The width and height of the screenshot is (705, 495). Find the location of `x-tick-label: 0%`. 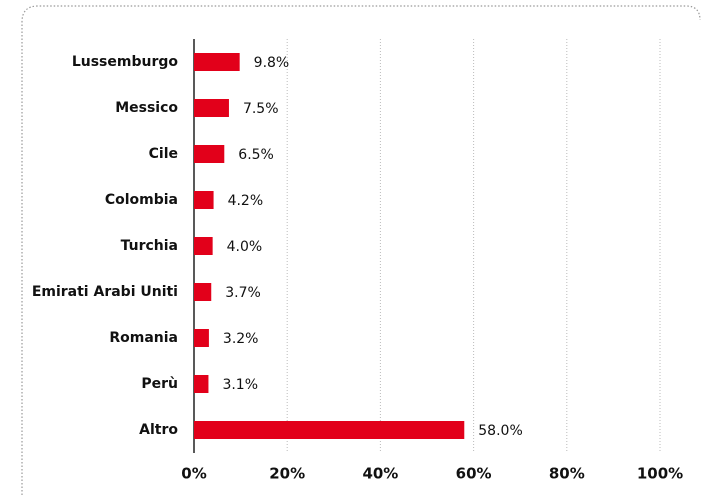

x-tick-label: 0% is located at coordinates (193, 474).